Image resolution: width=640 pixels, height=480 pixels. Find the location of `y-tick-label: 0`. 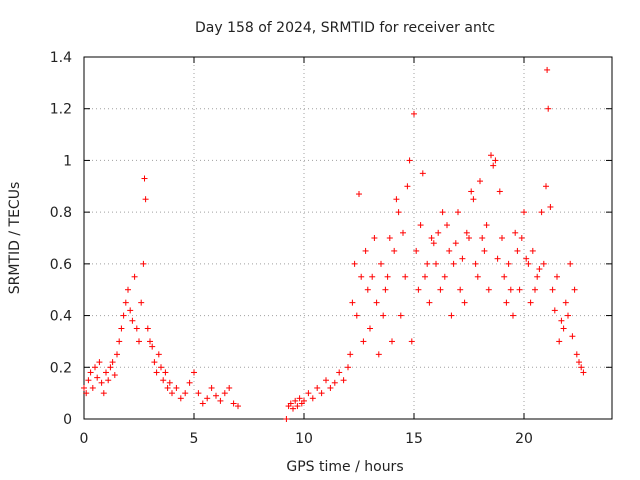

y-tick-label: 0 is located at coordinates (67, 420).